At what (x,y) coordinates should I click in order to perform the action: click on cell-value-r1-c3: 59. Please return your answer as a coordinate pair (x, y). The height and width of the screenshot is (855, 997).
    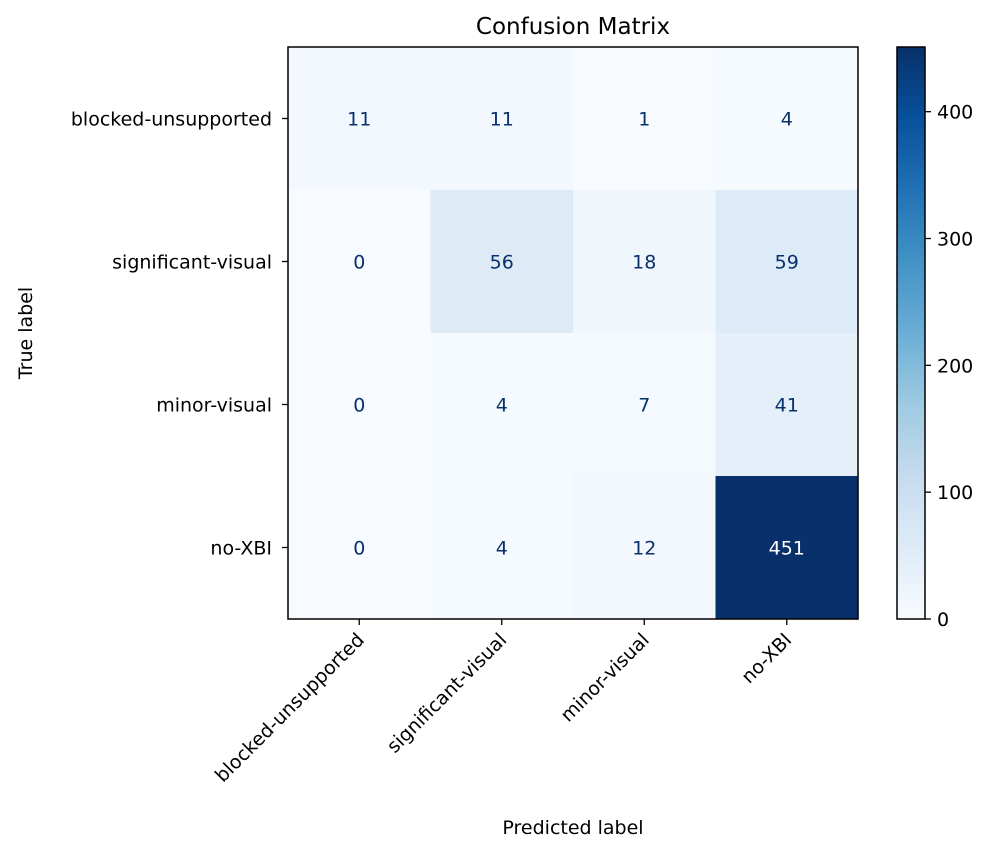
    Looking at the image, I should click on (787, 263).